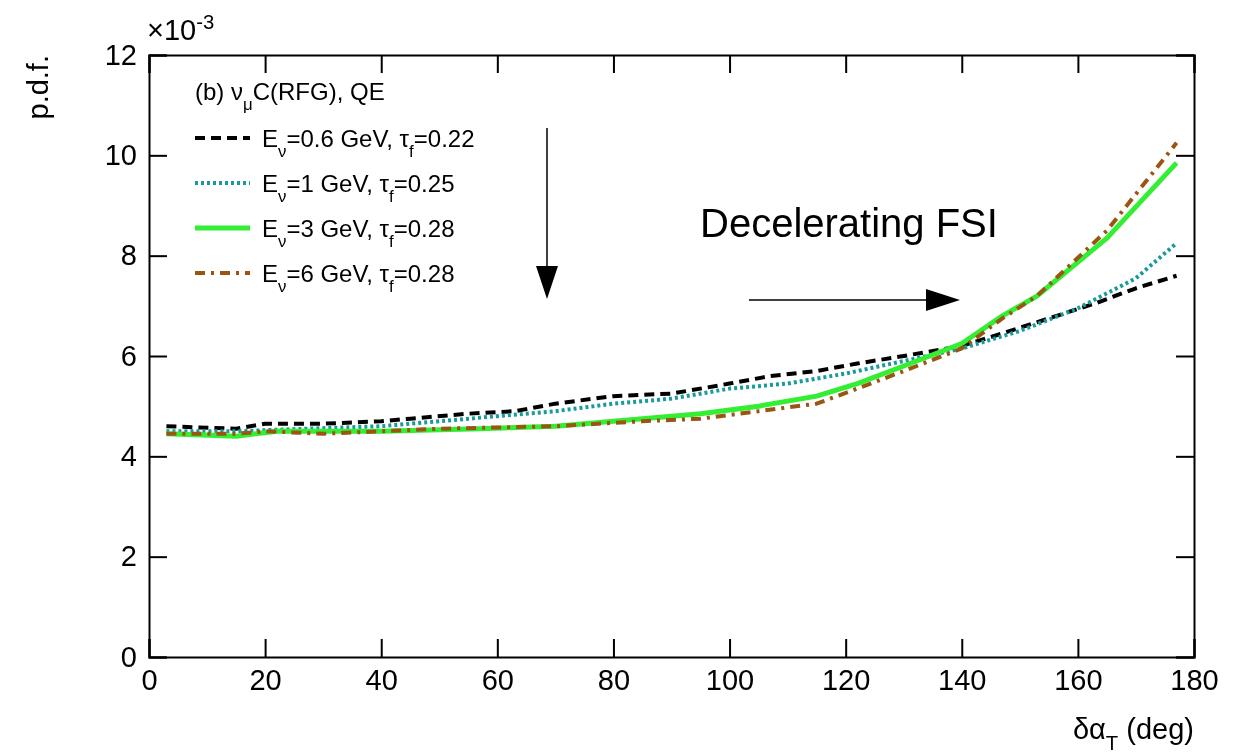 Image resolution: width=1244 pixels, height=753 pixels. Describe the element at coordinates (128, 556) in the screenshot. I see `y-tick-label: 2` at that location.